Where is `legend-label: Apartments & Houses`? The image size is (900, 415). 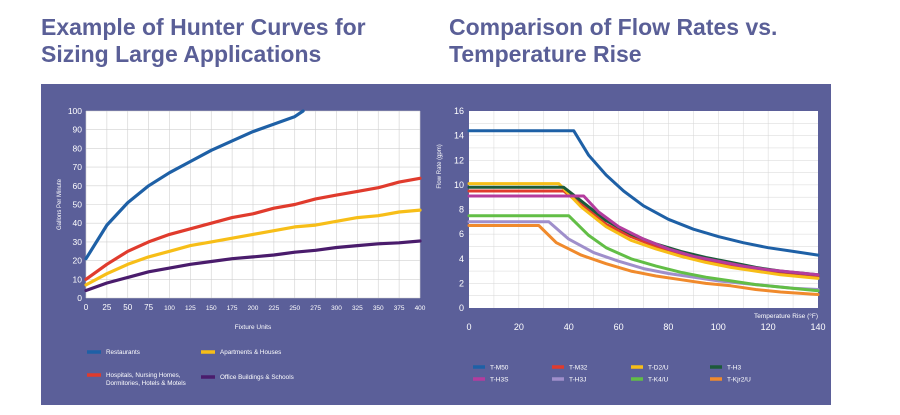
legend-label: Apartments & Houses is located at coordinates (250, 352).